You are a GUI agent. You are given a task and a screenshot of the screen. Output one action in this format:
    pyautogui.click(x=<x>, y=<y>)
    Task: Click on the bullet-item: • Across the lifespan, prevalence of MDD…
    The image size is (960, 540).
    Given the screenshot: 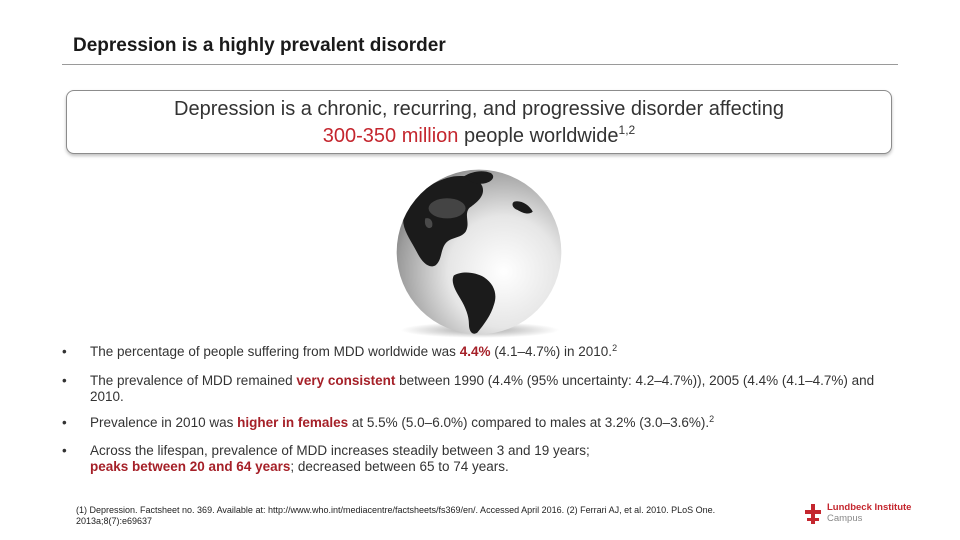 What is the action you would take?
    pyautogui.click(x=472, y=459)
    